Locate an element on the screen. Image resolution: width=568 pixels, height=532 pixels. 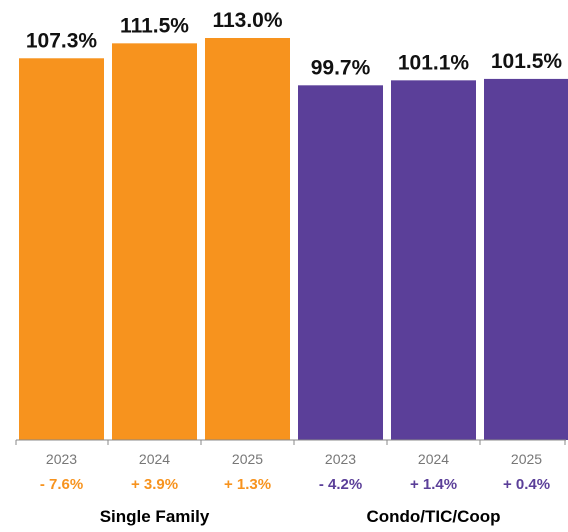
change-label: + 0.4% is located at coordinates (526, 484).